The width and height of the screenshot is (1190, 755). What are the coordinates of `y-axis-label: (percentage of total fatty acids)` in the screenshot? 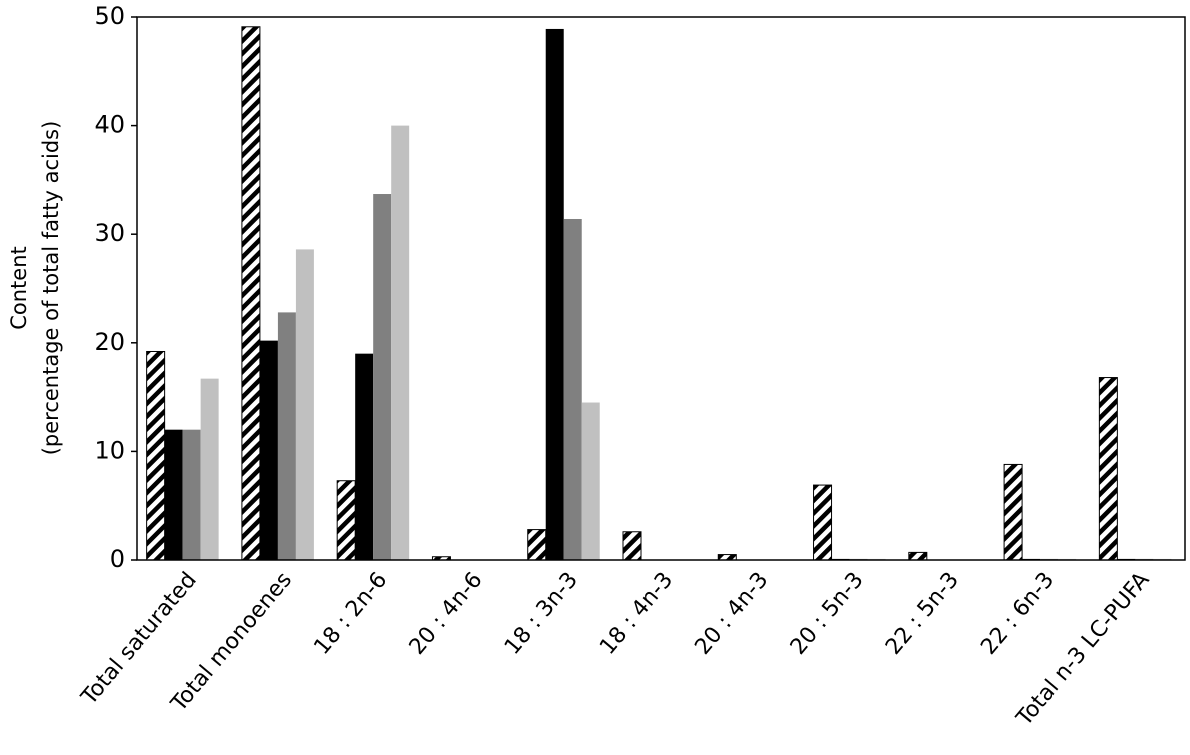 It's located at (51, 288).